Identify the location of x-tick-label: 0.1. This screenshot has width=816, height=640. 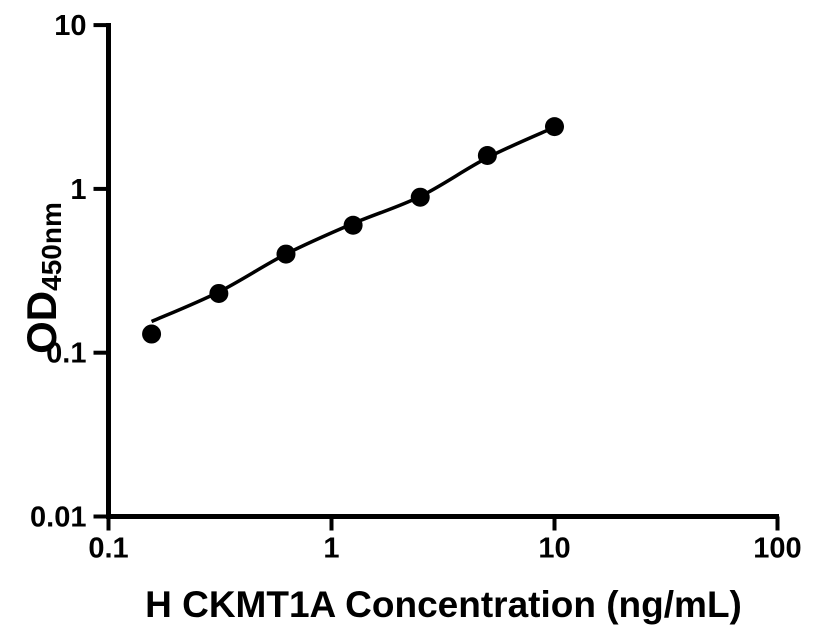
(108, 549).